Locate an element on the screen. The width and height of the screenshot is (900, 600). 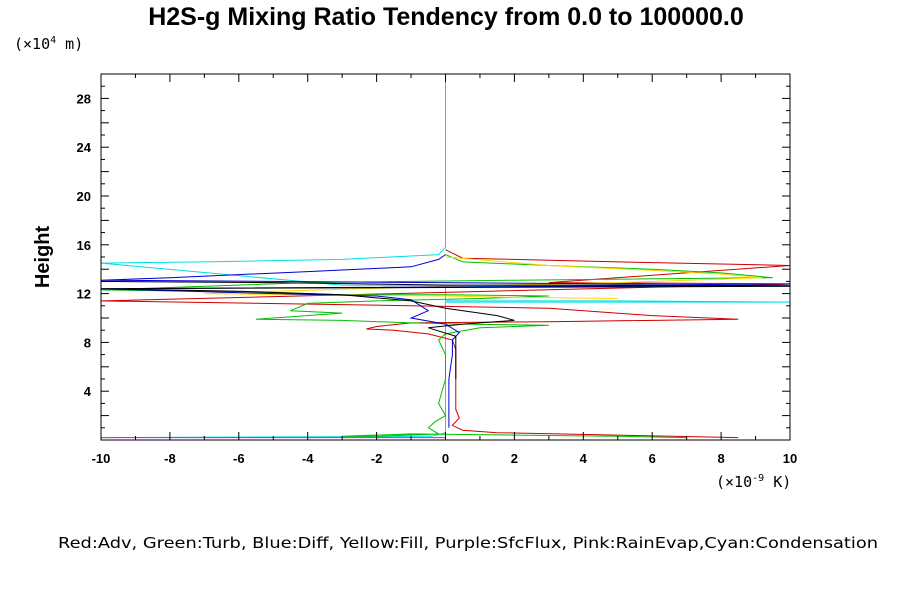
x-tick-label: -4 is located at coordinates (308, 458).